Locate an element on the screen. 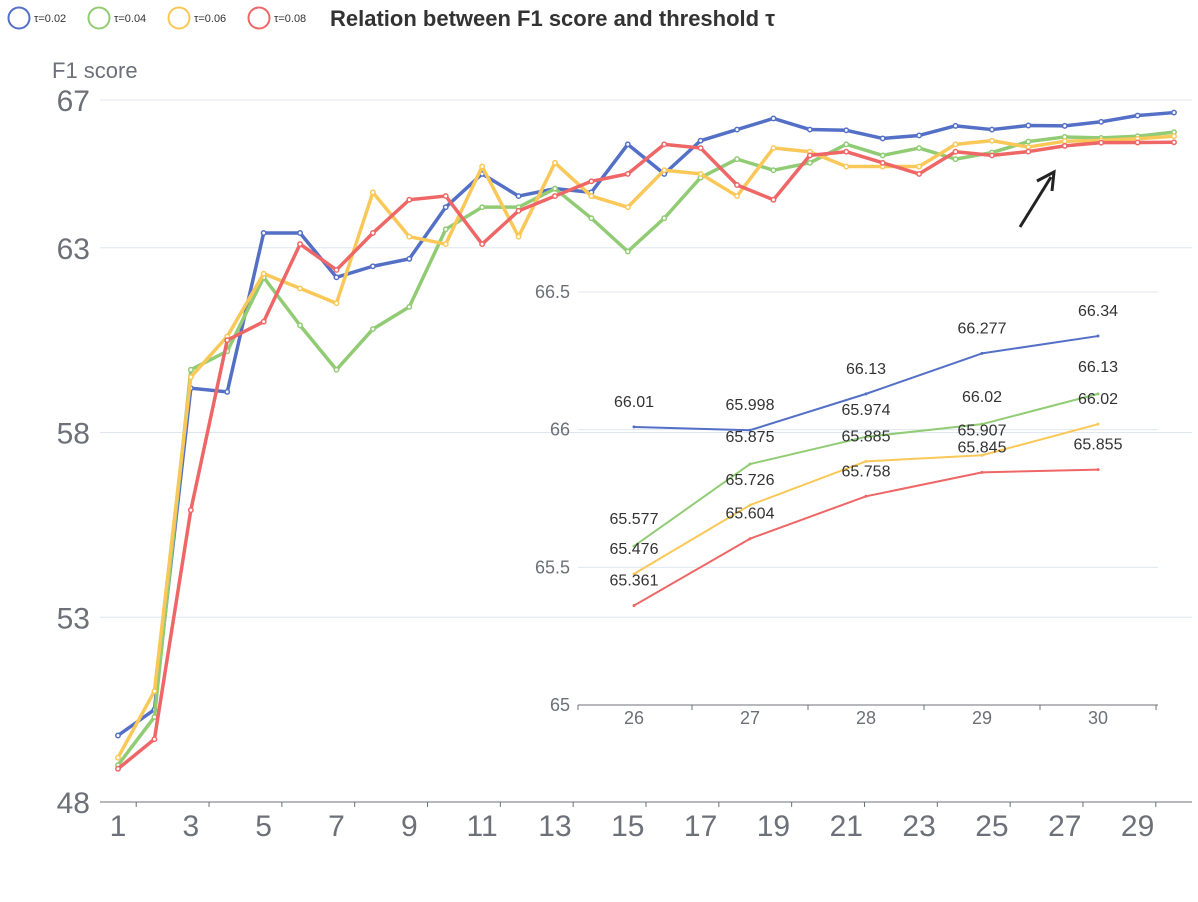 This screenshot has height=902, width=1198. x-tick-label: 13 is located at coordinates (554, 826).